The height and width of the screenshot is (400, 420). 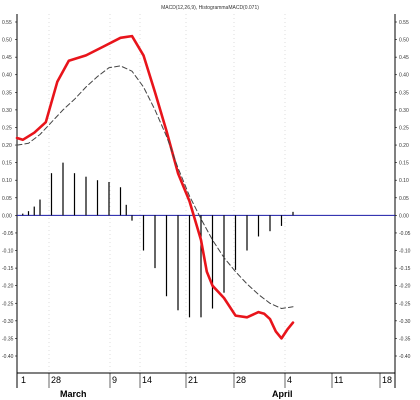 What do you see at coordinates (7, 181) in the screenshot?
I see `y-tick-label-left: 0.10` at bounding box center [7, 181].